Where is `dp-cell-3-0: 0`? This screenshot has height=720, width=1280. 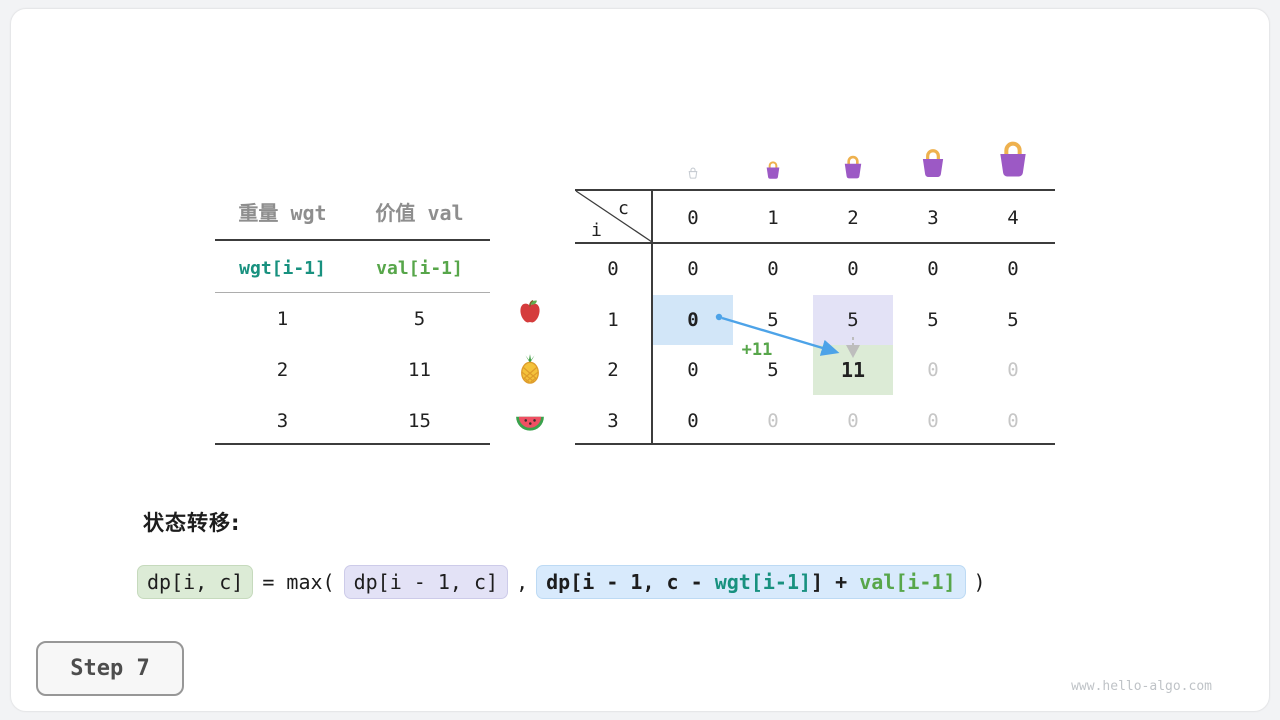
dp-cell-3-0: 0 is located at coordinates (693, 420).